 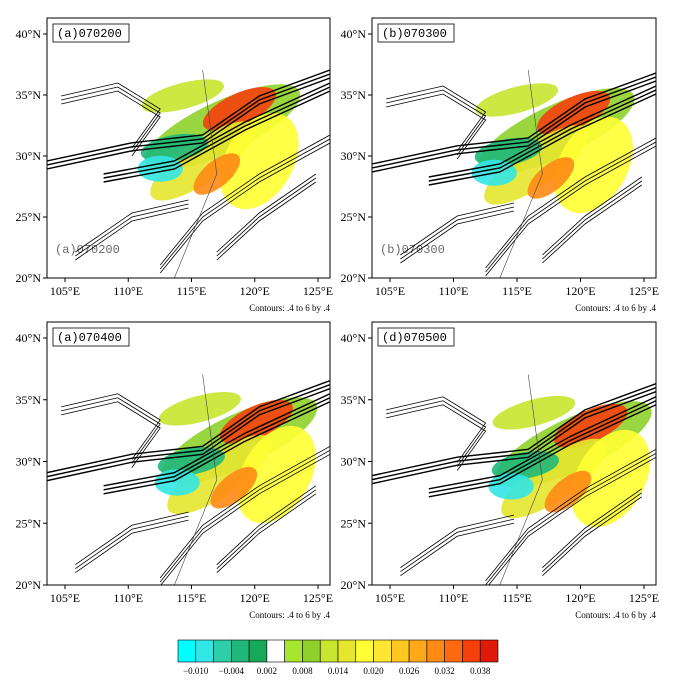 What do you see at coordinates (409, 671) in the screenshot?
I see `colorbar-label: 0.026` at bounding box center [409, 671].